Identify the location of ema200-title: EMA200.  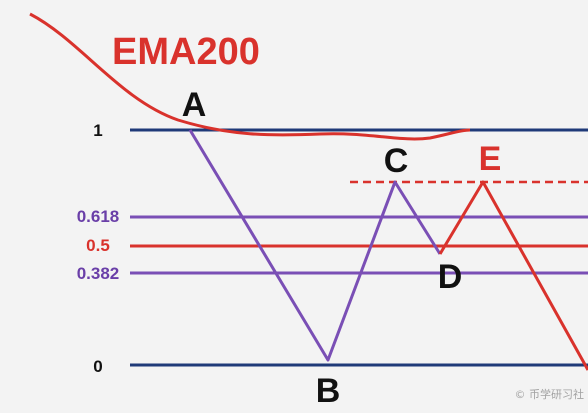
(186, 52).